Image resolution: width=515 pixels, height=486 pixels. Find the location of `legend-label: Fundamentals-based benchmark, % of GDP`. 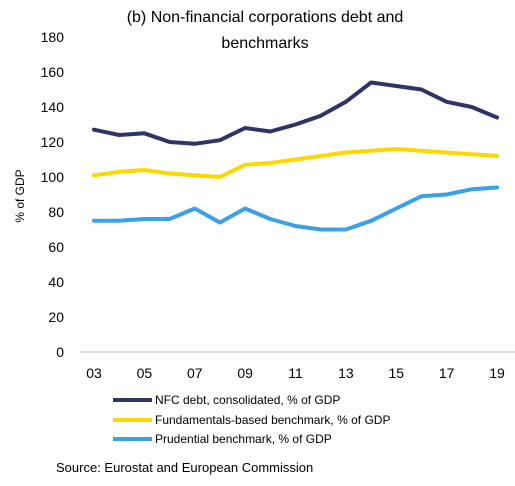

legend-label: Fundamentals-based benchmark, % of GDP is located at coordinates (272, 420).